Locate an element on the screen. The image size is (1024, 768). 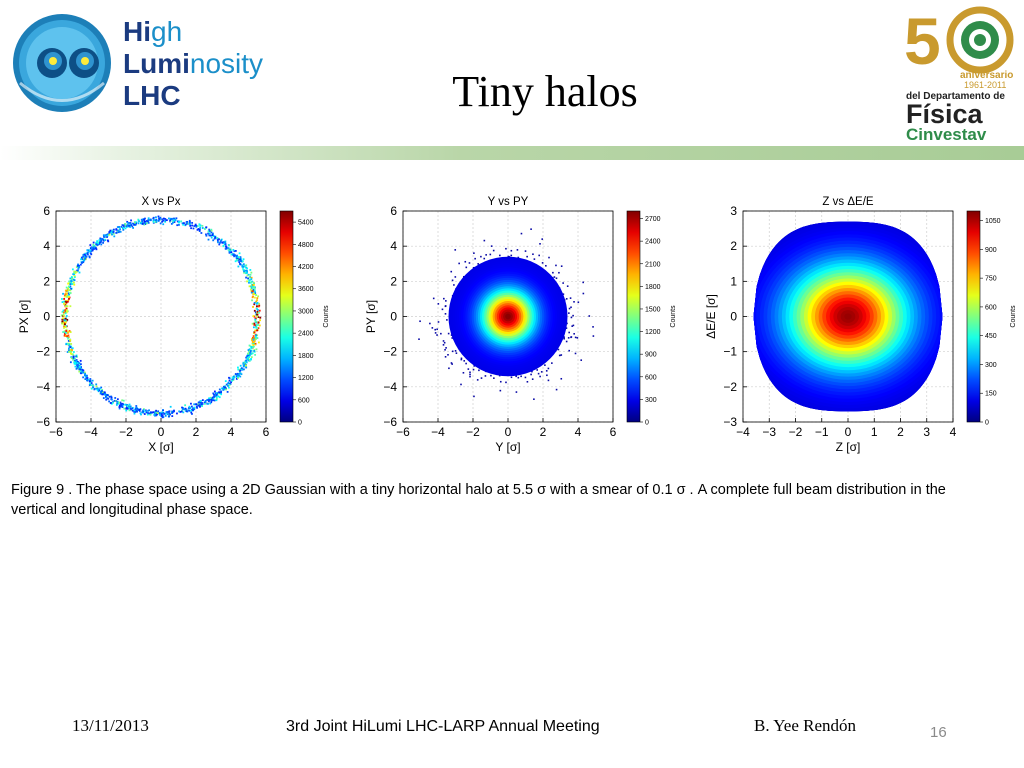
y-tick-label: 4 is located at coordinates (393, 246).